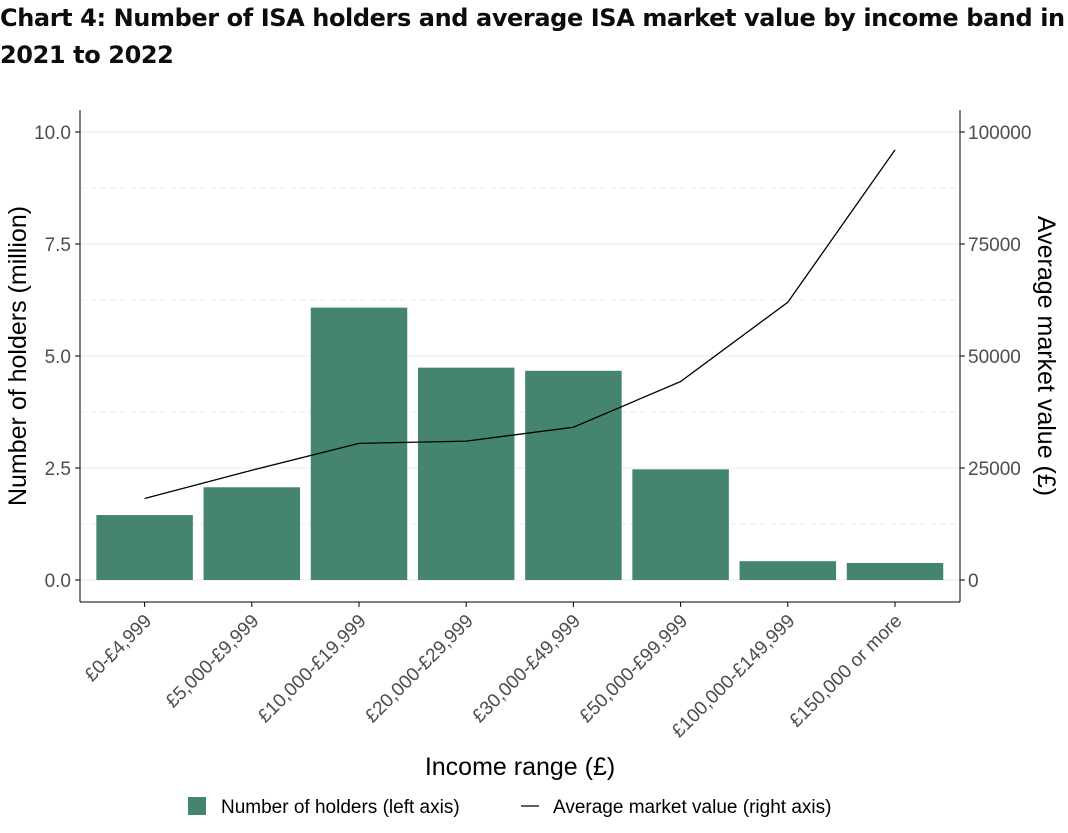 This screenshot has width=1068, height=833. Describe the element at coordinates (994, 245) in the screenshot. I see `right-tick-label: 75000` at that location.